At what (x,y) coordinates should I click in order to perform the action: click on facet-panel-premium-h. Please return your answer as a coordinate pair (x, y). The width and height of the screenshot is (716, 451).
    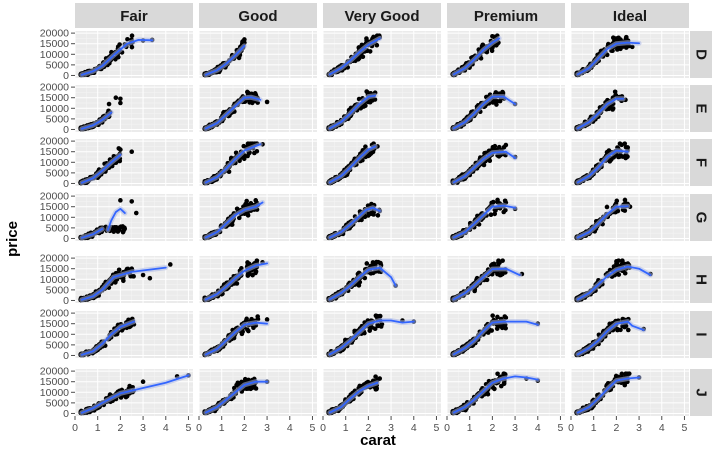
    Looking at the image, I should click on (505, 279).